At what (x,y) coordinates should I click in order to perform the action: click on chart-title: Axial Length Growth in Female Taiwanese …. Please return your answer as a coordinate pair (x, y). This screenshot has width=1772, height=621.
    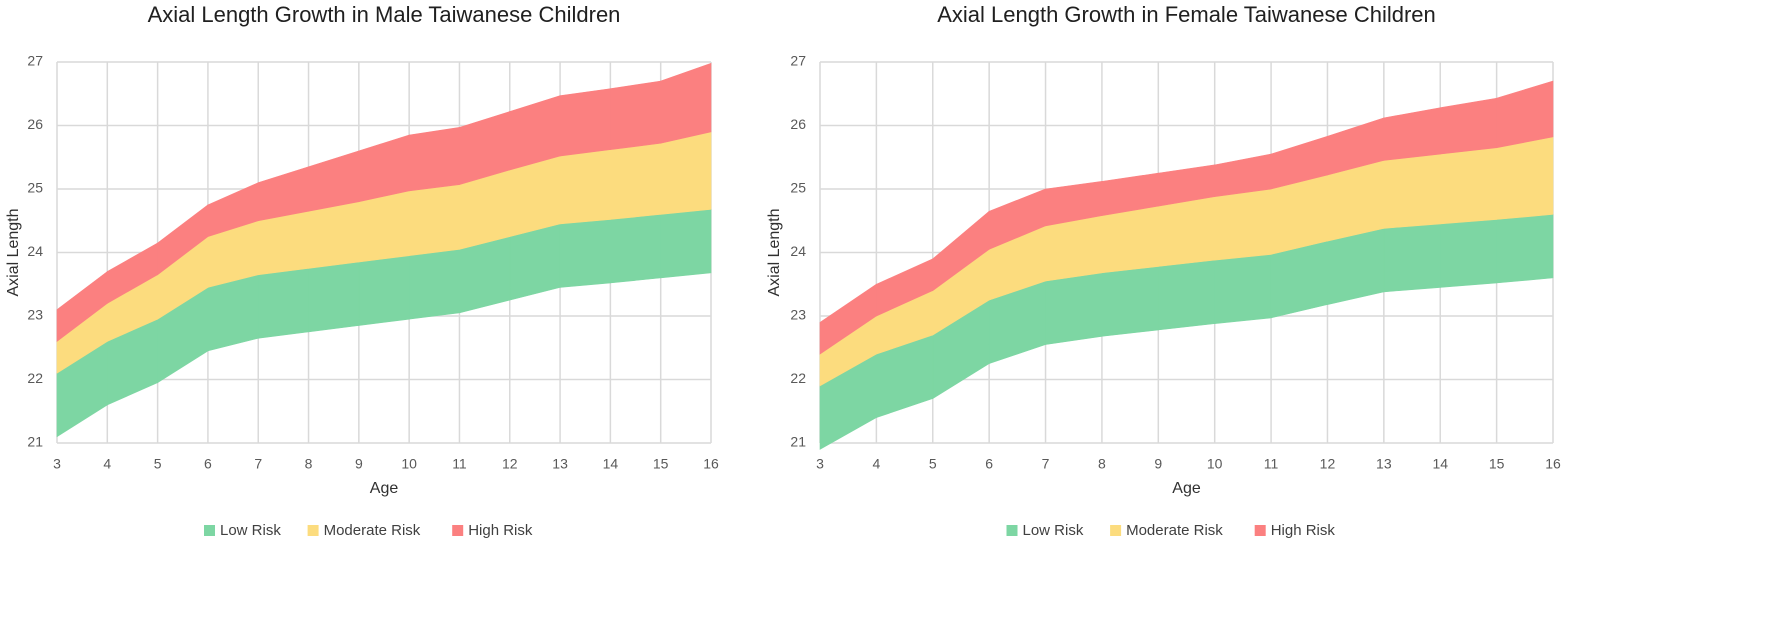
    Looking at the image, I should click on (1186, 14).